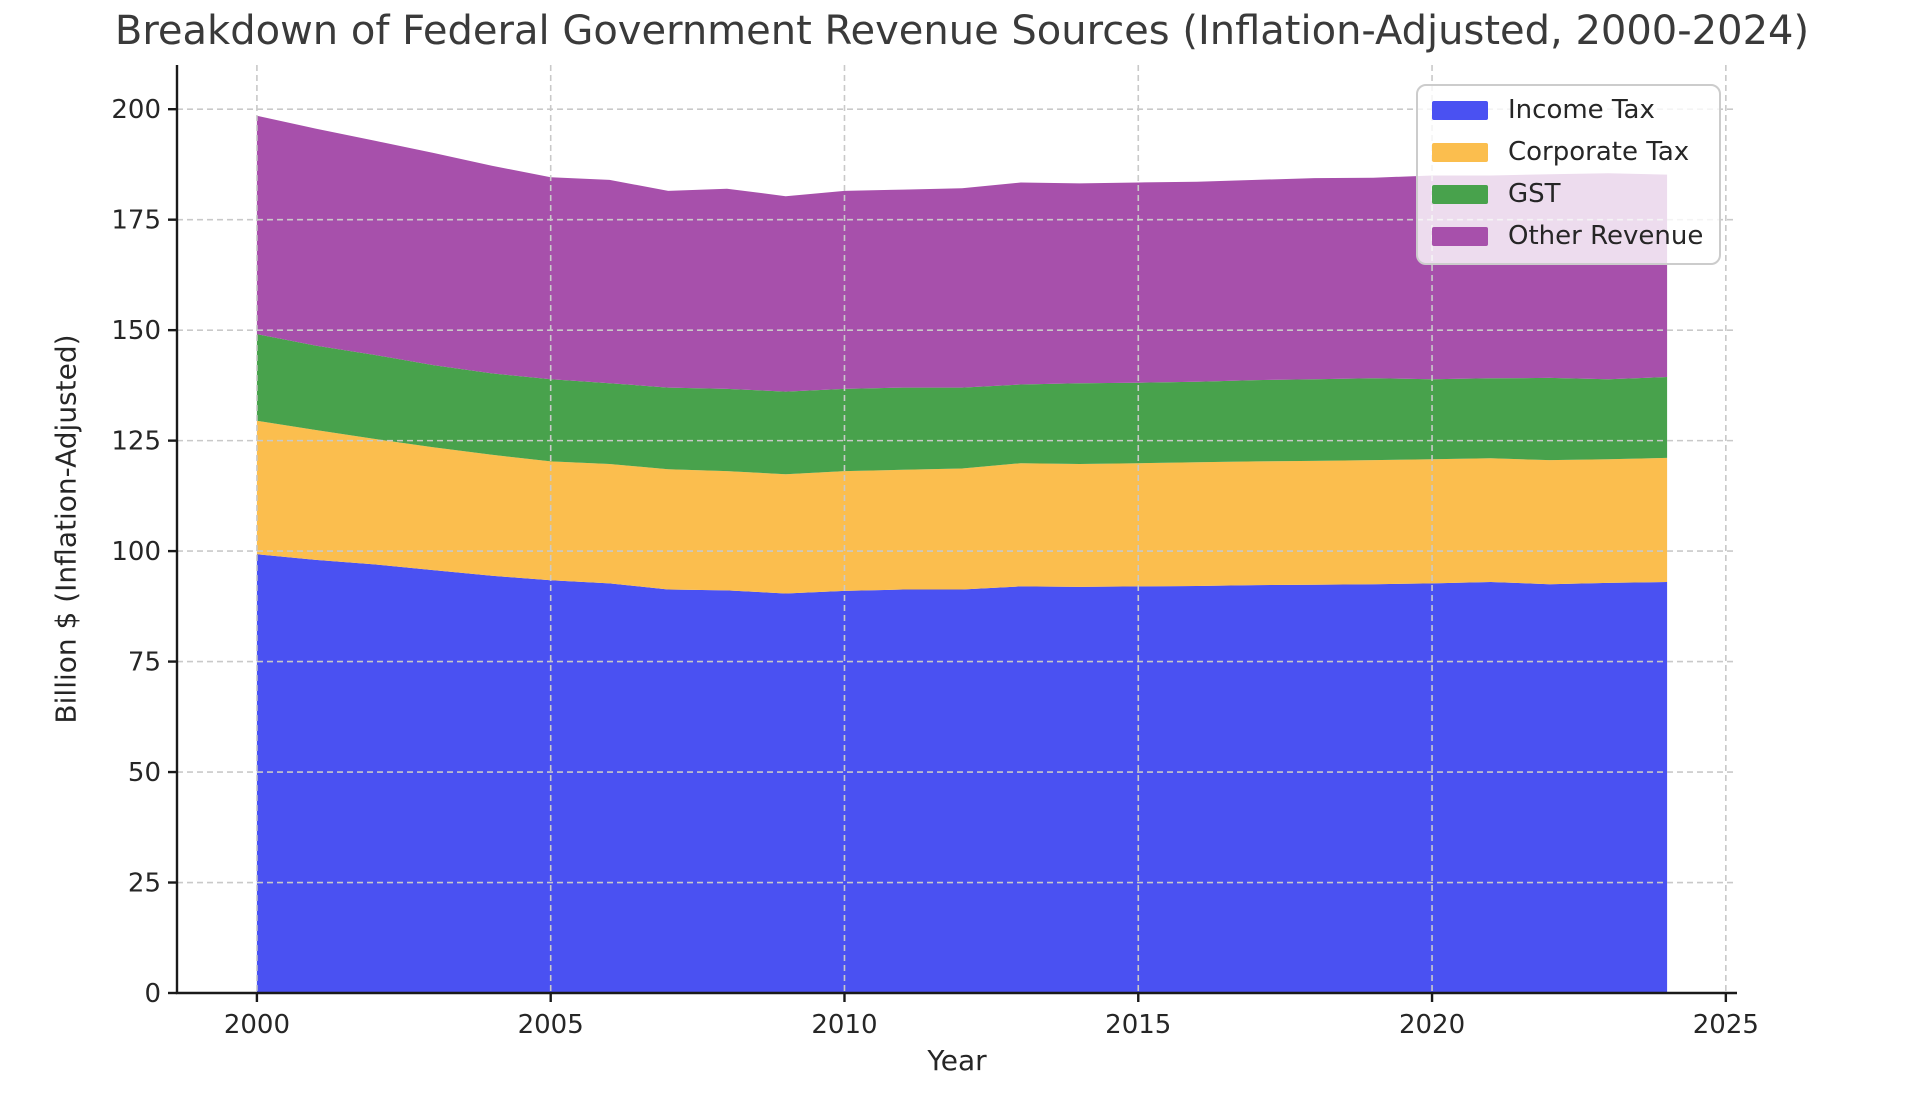 Image resolution: width=1924 pixels, height=1101 pixels. I want to click on y-tick-label: 25, so click(144, 884).